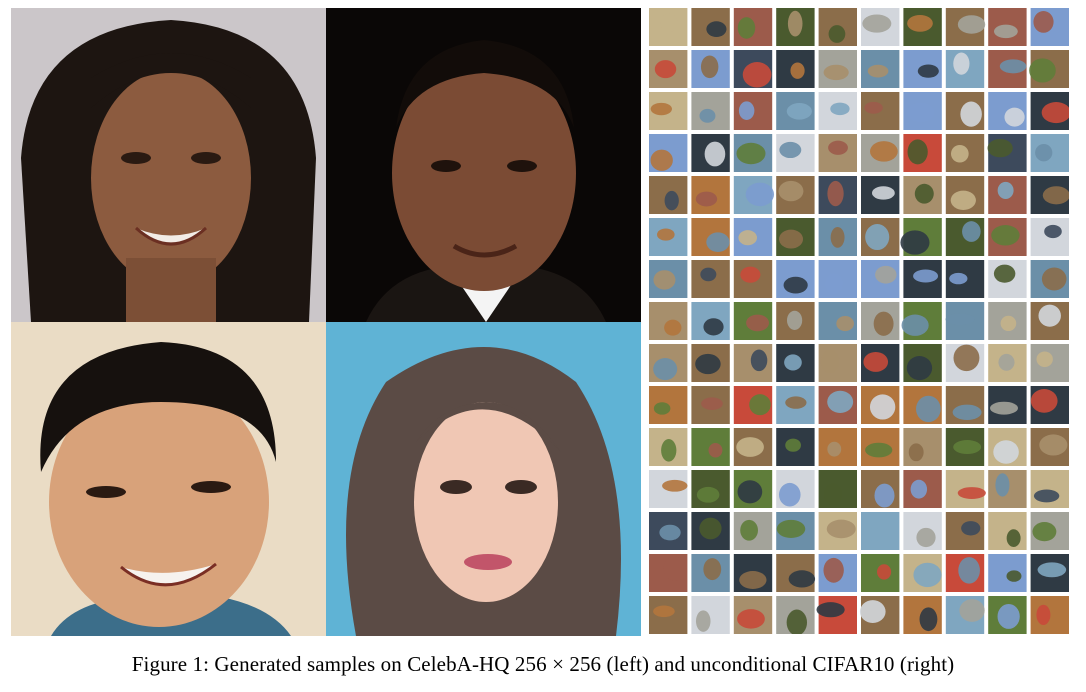  I want to click on face-woman-brown-hair-image, so click(483, 479).